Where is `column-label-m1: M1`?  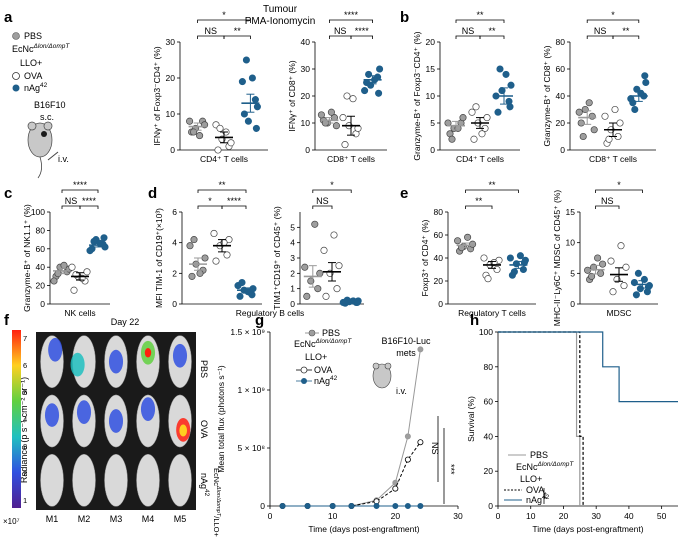
column-label-m1: M1 is located at coordinates (52, 519).